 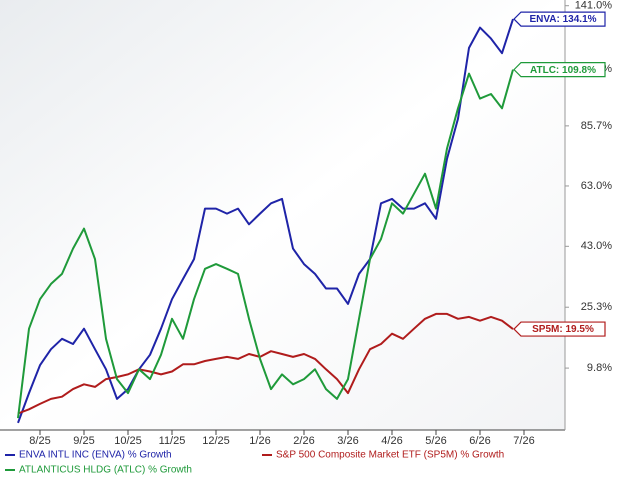 I want to click on y-tick-label: 63.0%, so click(x=596, y=186).